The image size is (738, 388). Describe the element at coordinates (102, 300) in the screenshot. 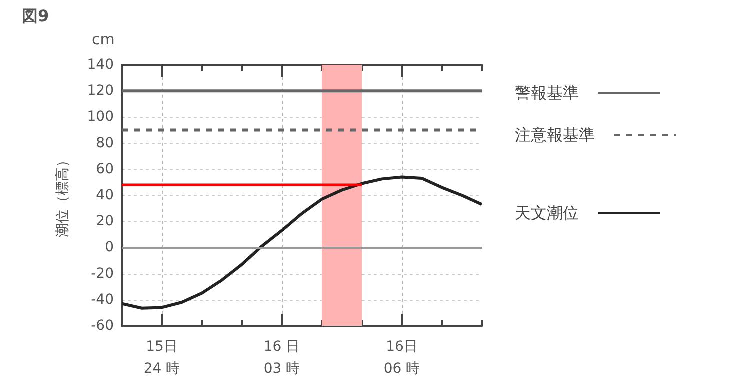

I see `y-tick-label: -40` at that location.